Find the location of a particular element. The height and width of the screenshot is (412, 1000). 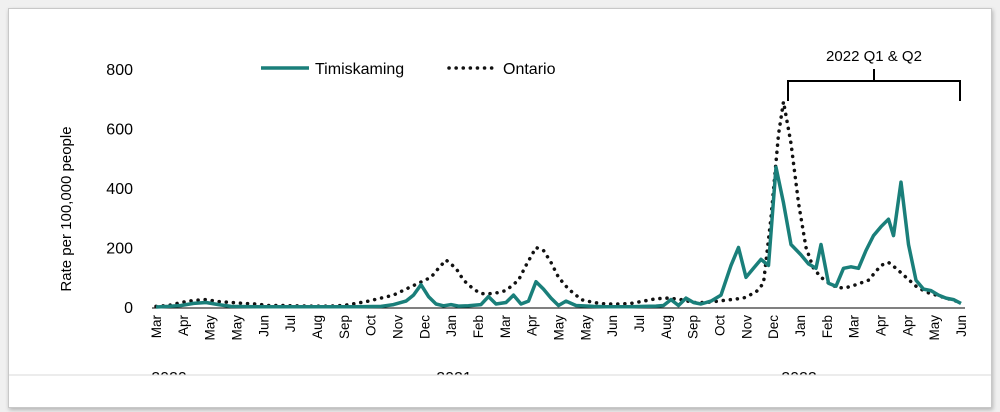

clip-cover is located at coordinates (500, 391).